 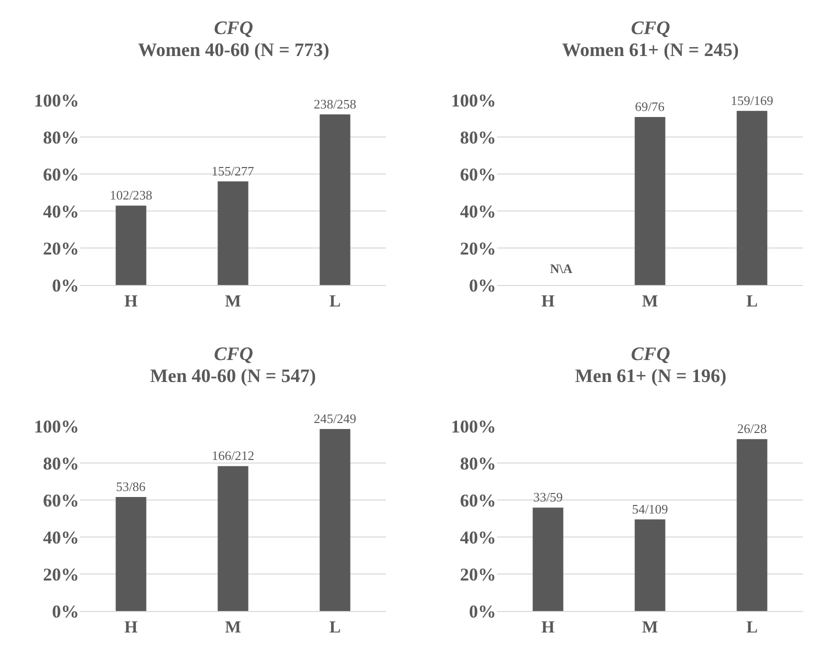 What do you see at coordinates (561, 268) in the screenshot?
I see `annotation: N\A` at bounding box center [561, 268].